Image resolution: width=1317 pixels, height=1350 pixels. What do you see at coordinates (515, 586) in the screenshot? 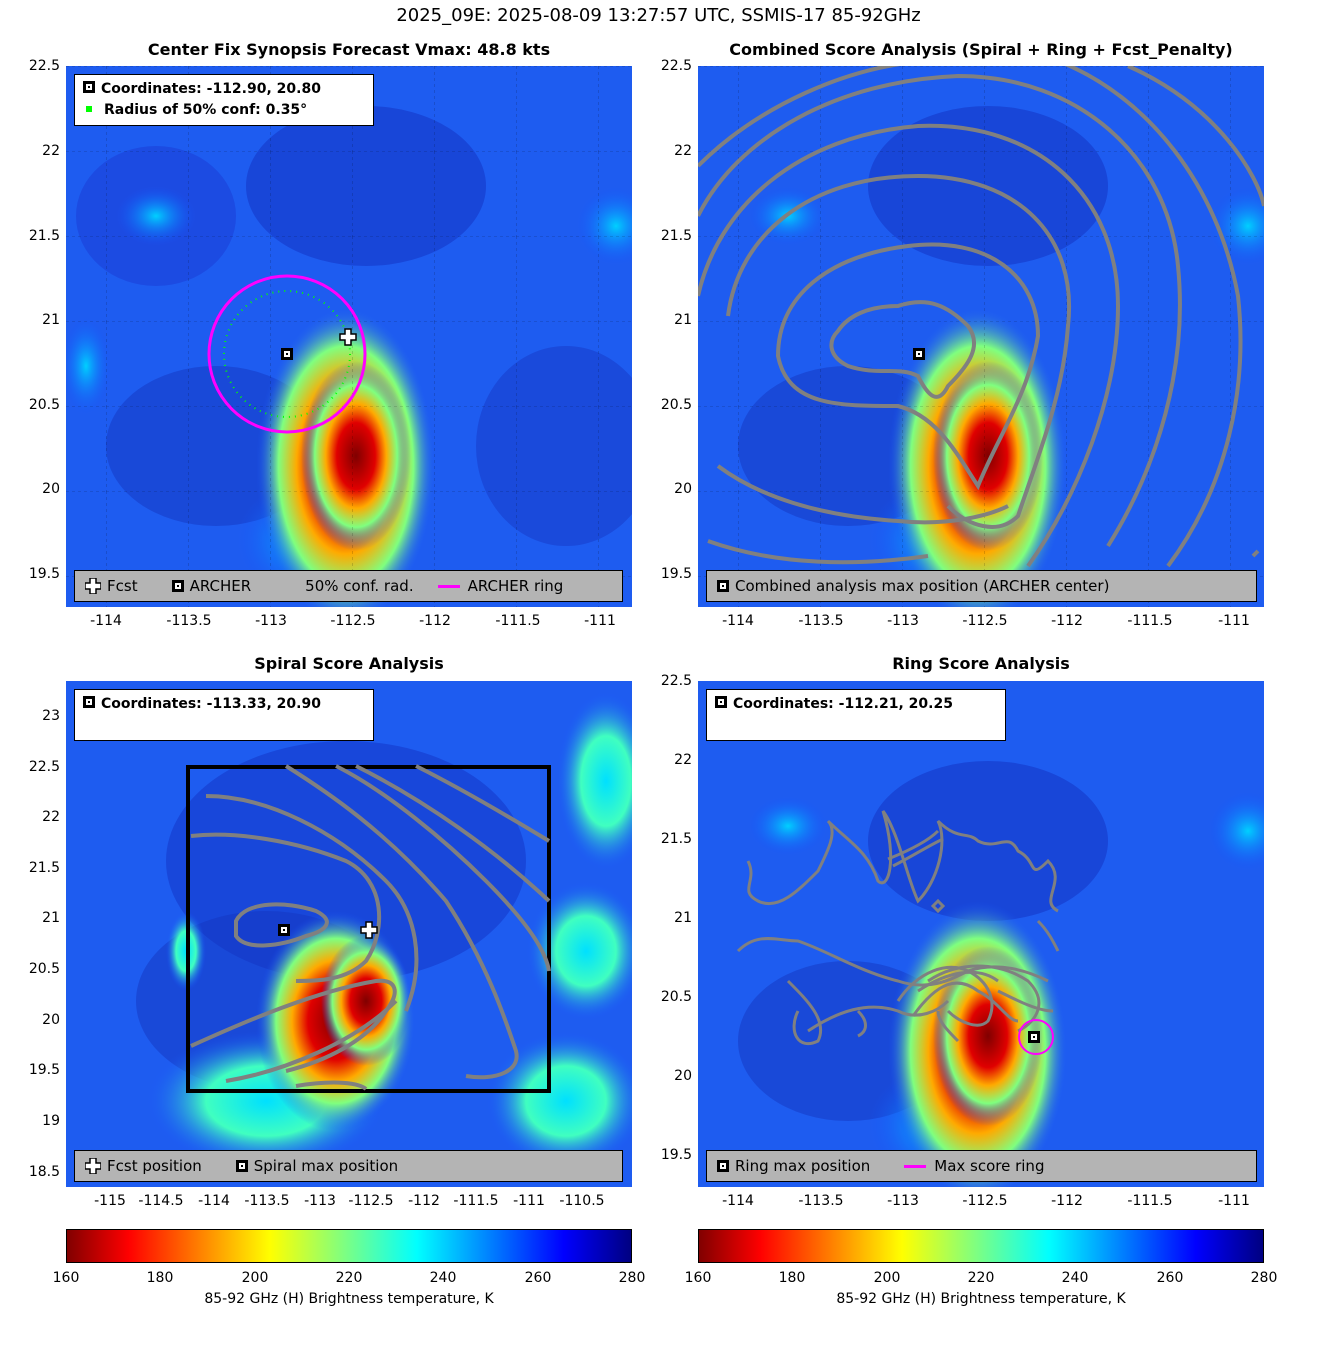
I see `legend-ring: ARCHER ring` at bounding box center [515, 586].